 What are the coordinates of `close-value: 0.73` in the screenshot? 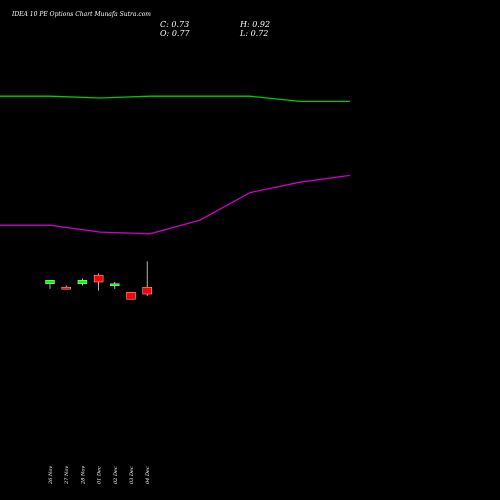 It's located at (180, 24).